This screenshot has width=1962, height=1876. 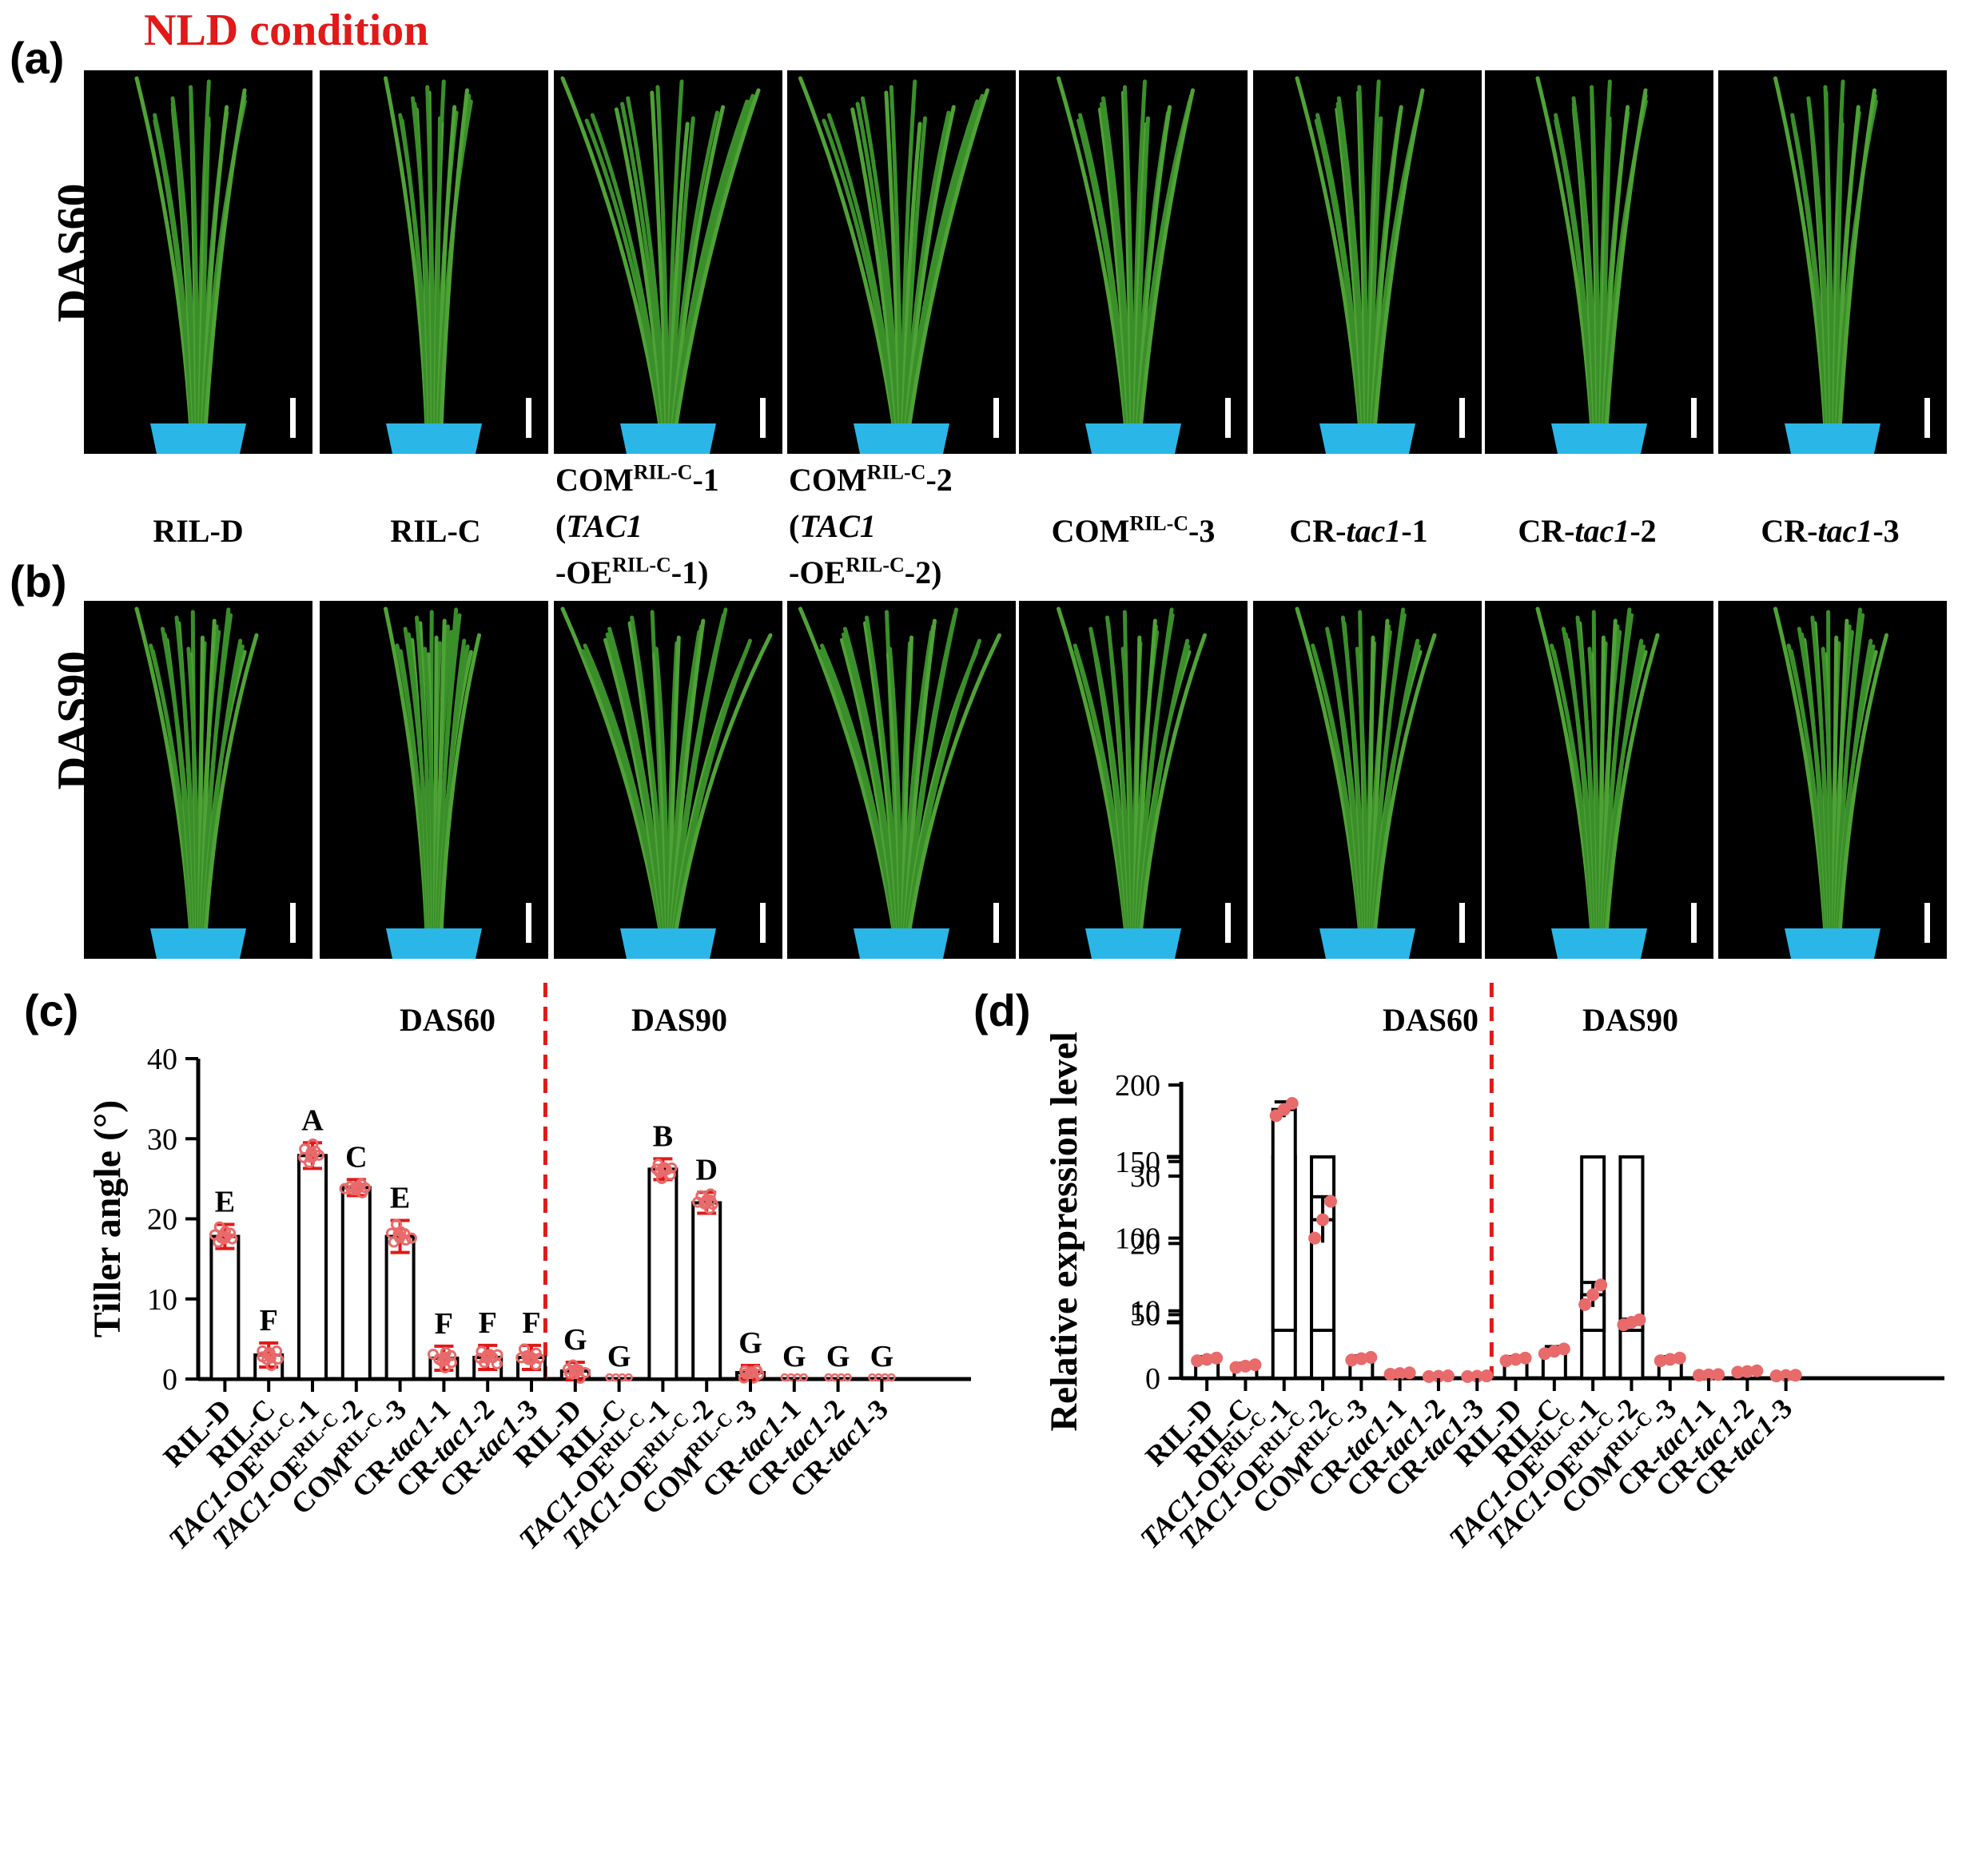 I want to click on panel-label-b: (b), so click(x=39, y=581).